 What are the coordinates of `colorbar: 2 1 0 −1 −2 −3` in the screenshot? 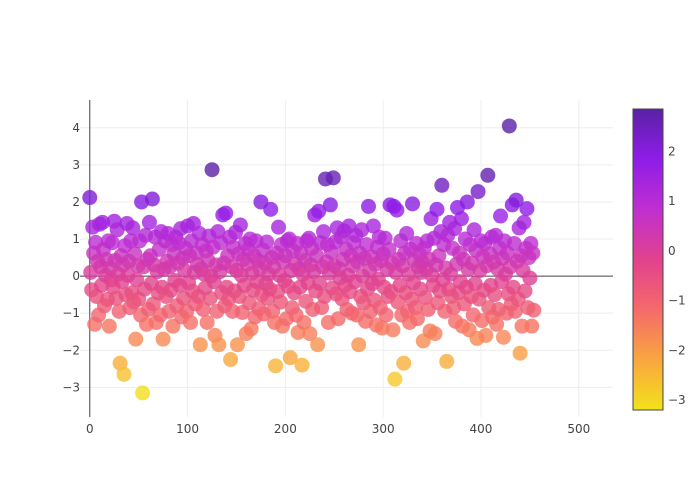 It's located at (659, 259).